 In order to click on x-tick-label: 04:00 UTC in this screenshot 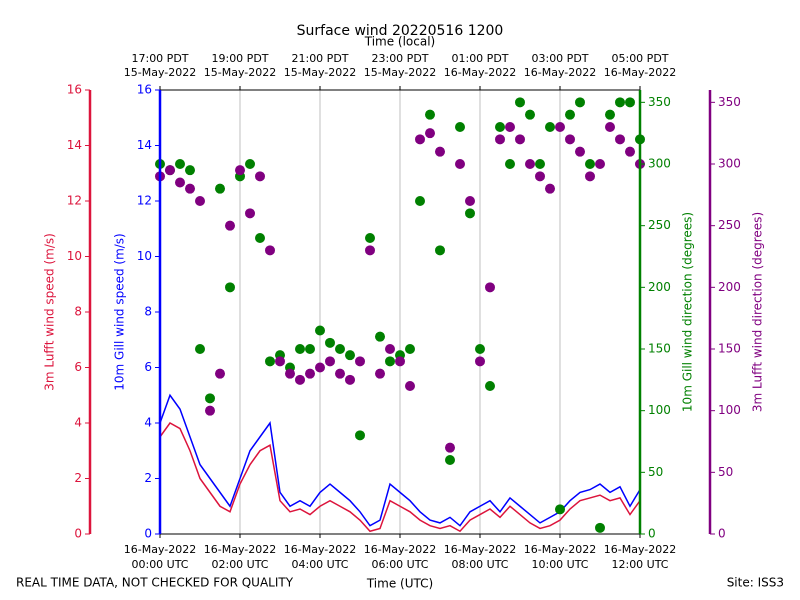, I will do `click(319, 564)`.